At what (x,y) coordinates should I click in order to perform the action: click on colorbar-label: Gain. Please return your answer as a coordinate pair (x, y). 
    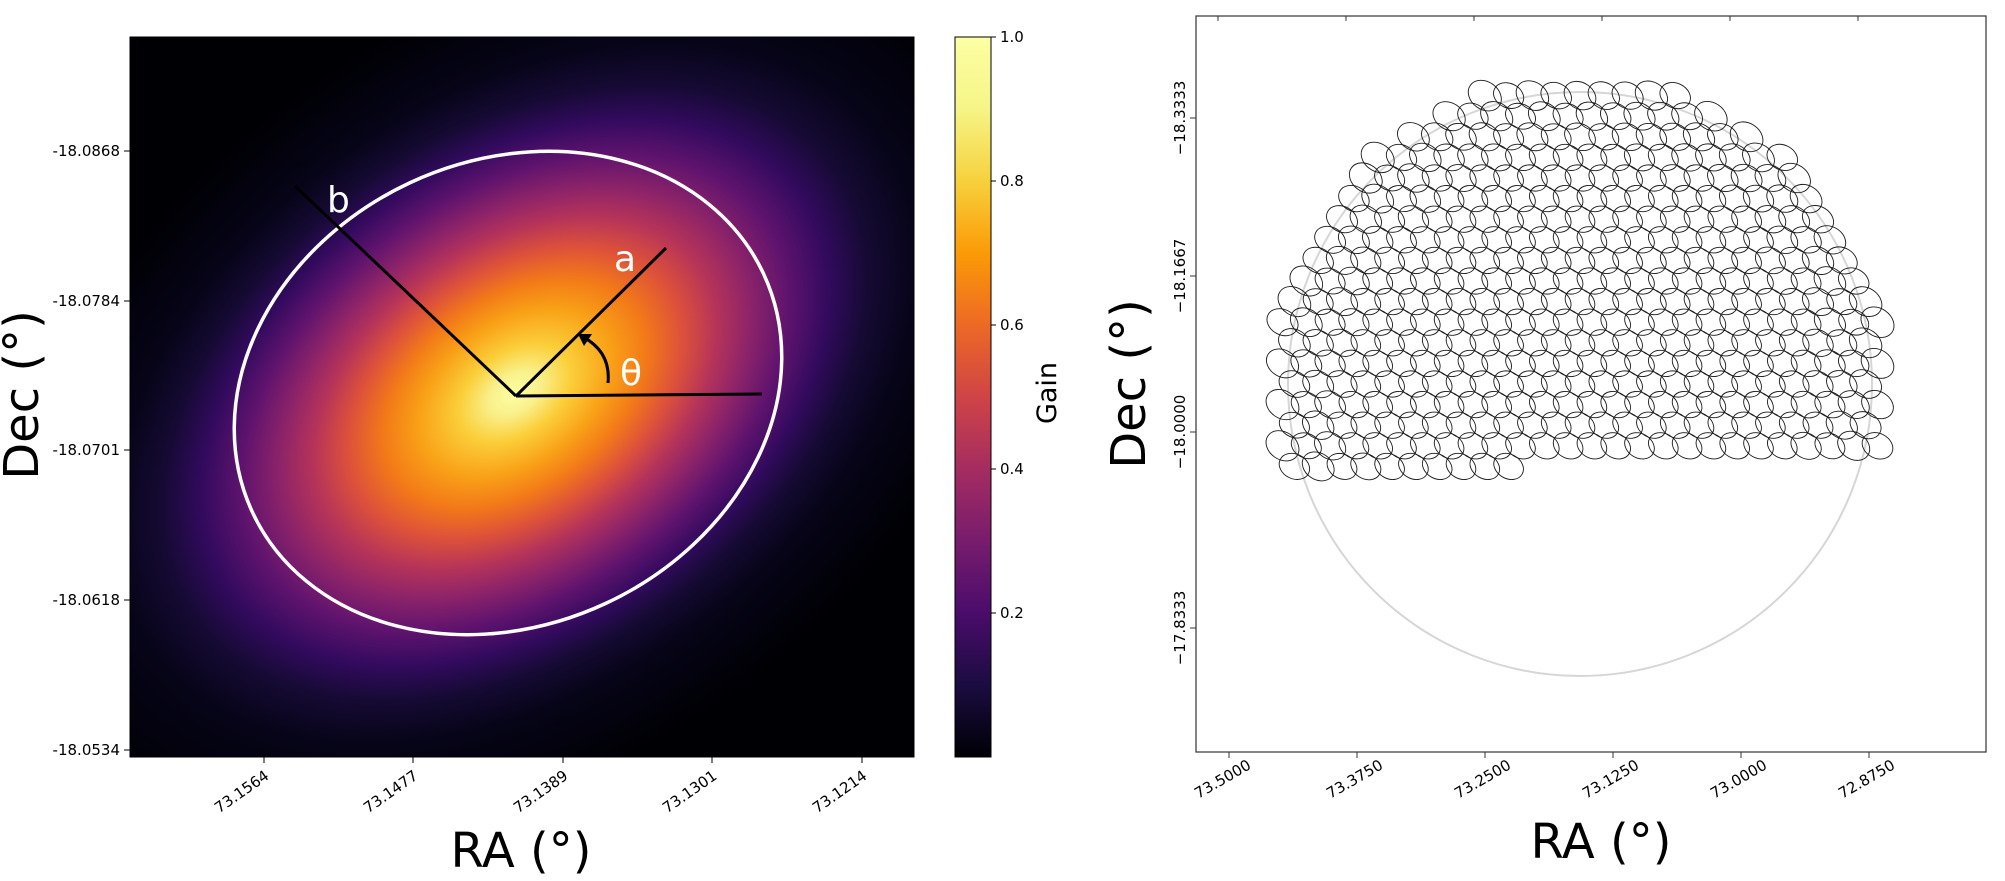
    Looking at the image, I should click on (1047, 393).